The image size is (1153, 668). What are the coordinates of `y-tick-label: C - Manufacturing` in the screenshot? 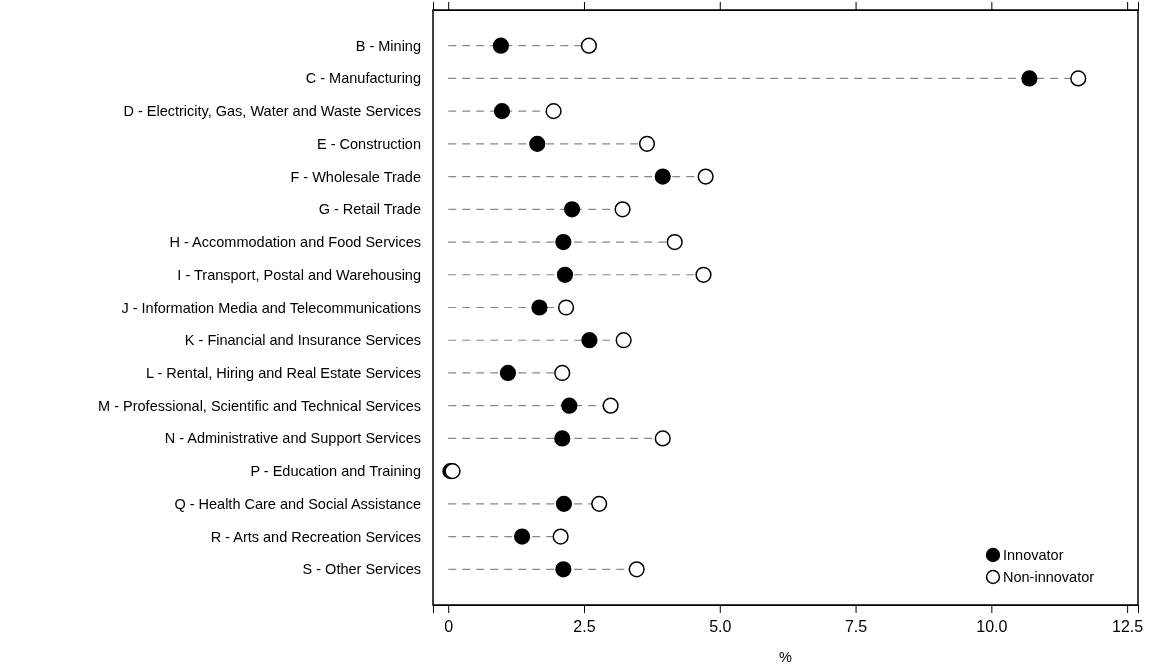 It's located at (363, 78).